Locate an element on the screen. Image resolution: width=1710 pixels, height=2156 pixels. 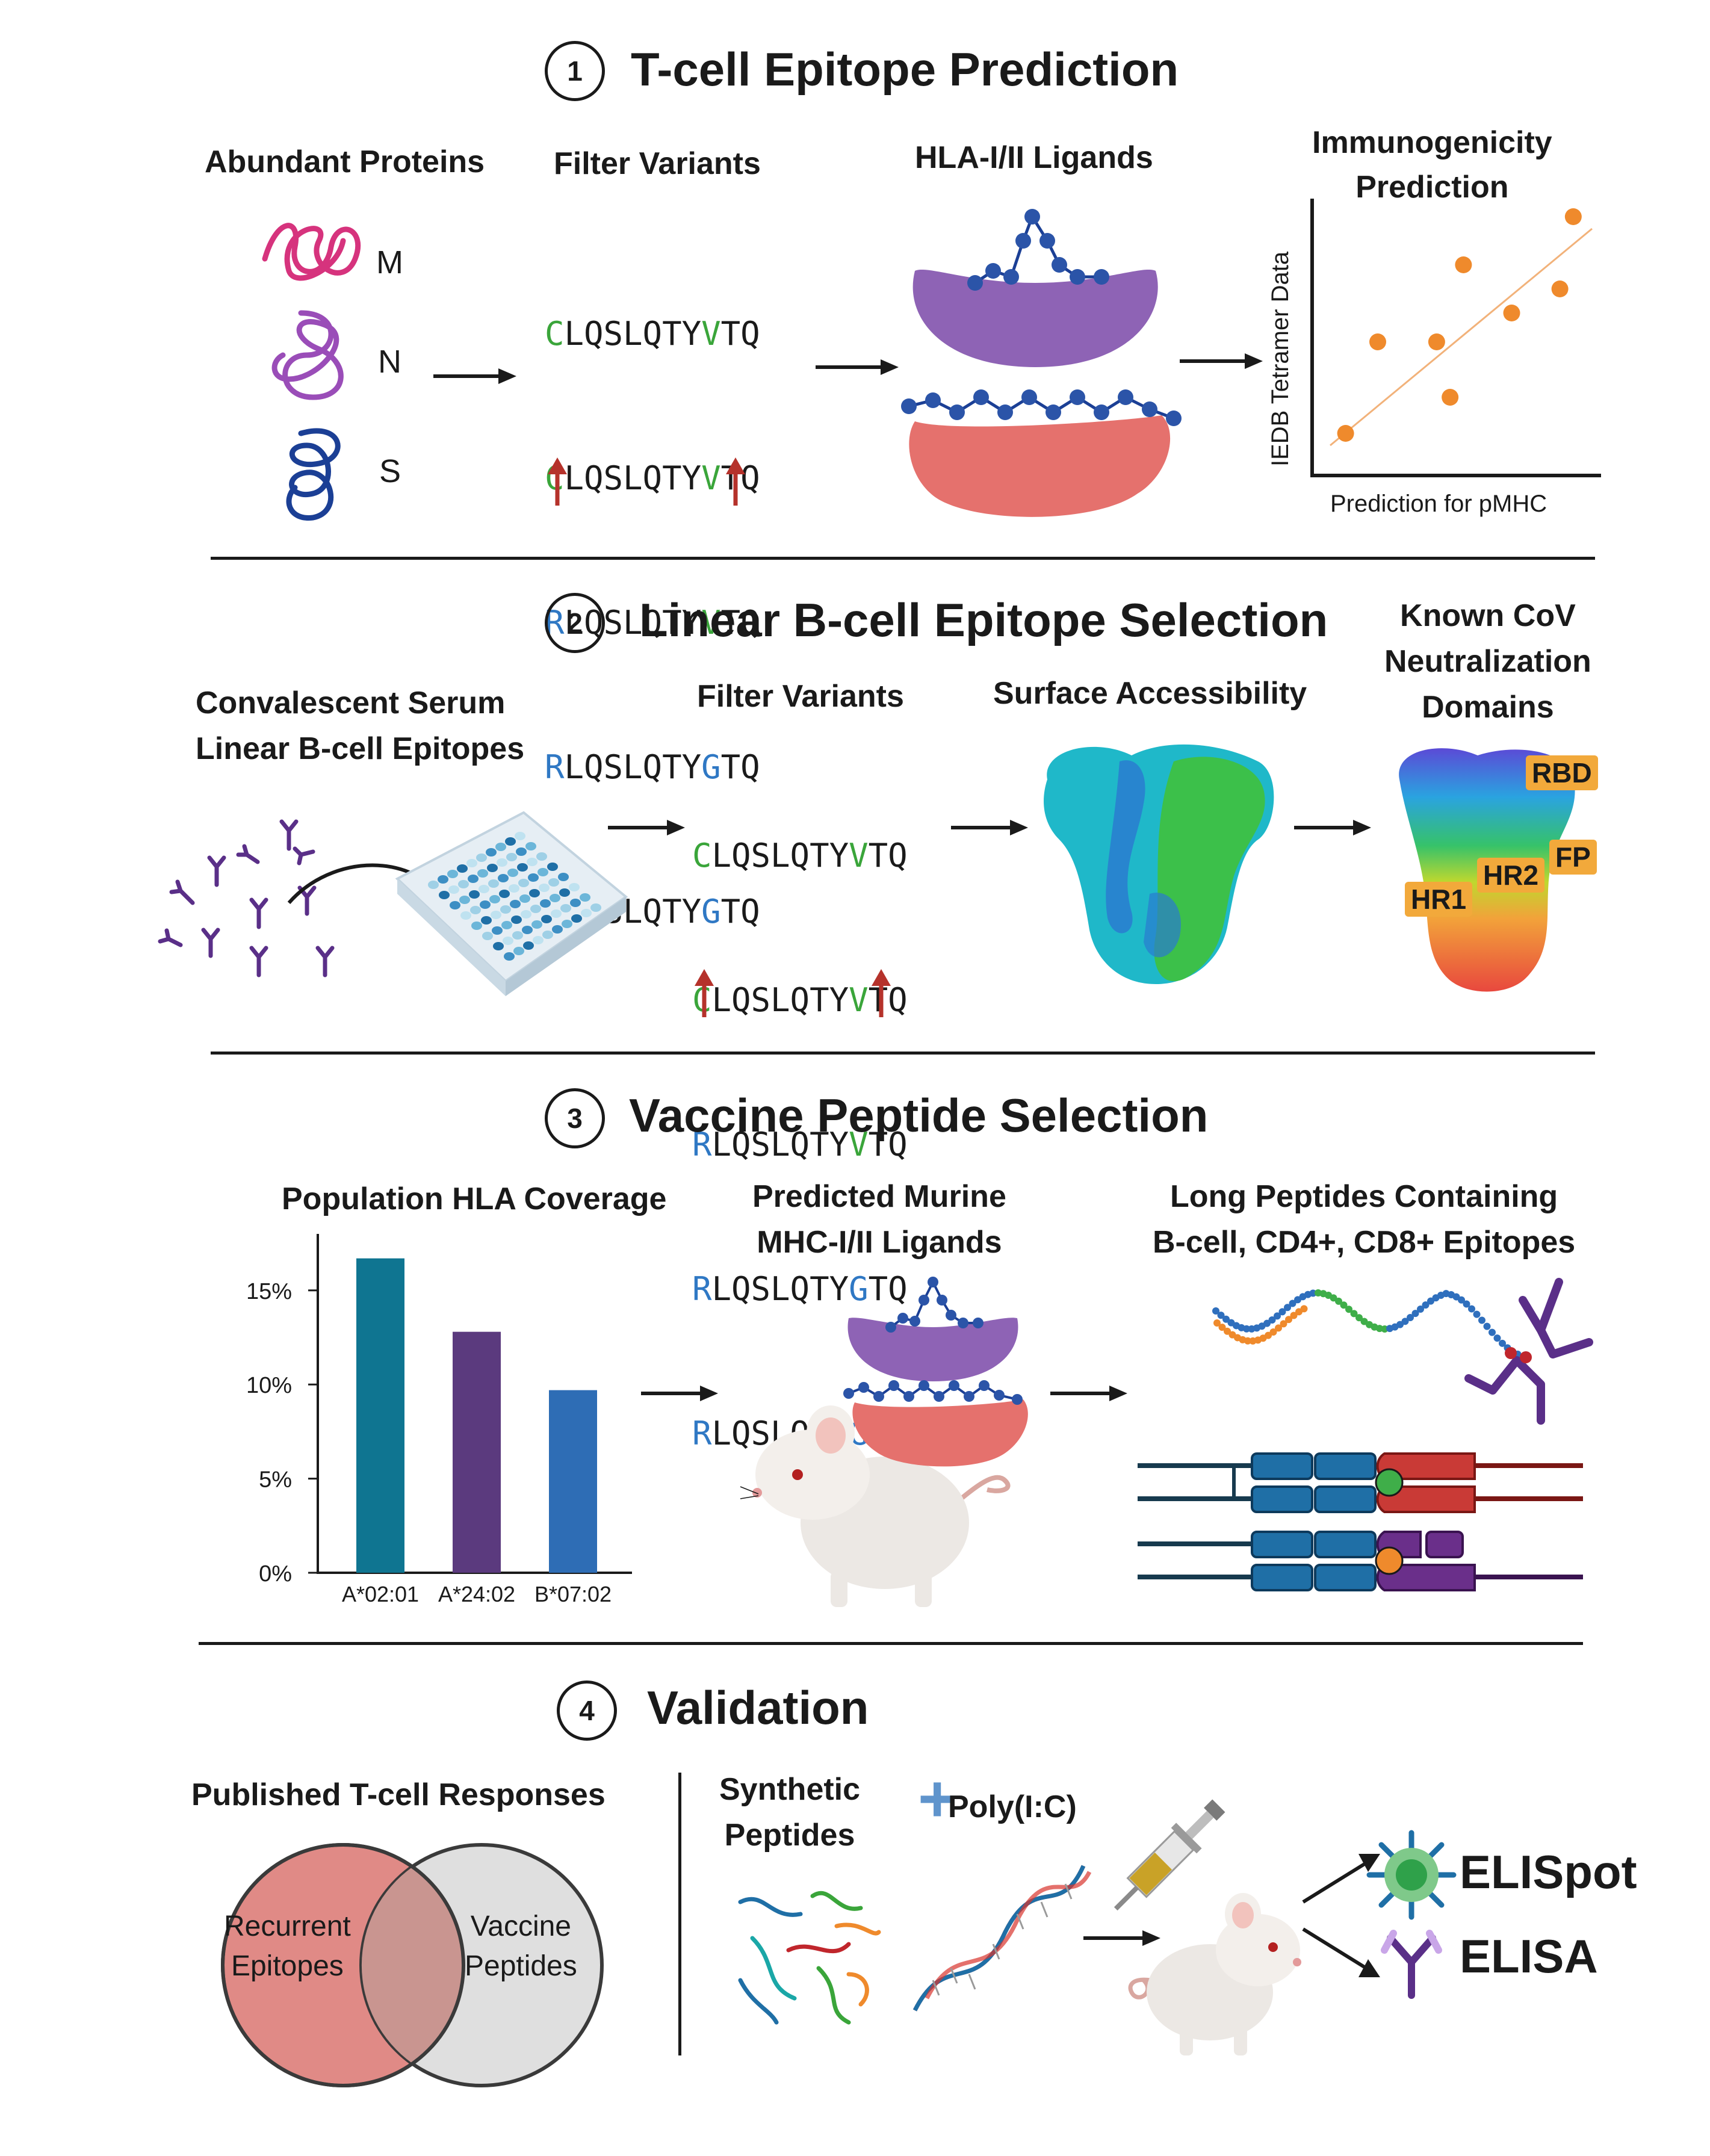
immunogenicity-label: Immunogenicity Prediction is located at coordinates (1432, 165).